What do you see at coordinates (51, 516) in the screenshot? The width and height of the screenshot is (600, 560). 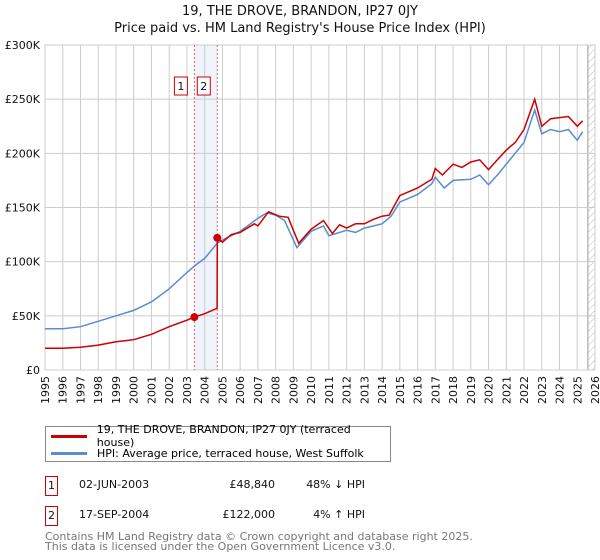 I see `transaction-badge: 2` at bounding box center [51, 516].